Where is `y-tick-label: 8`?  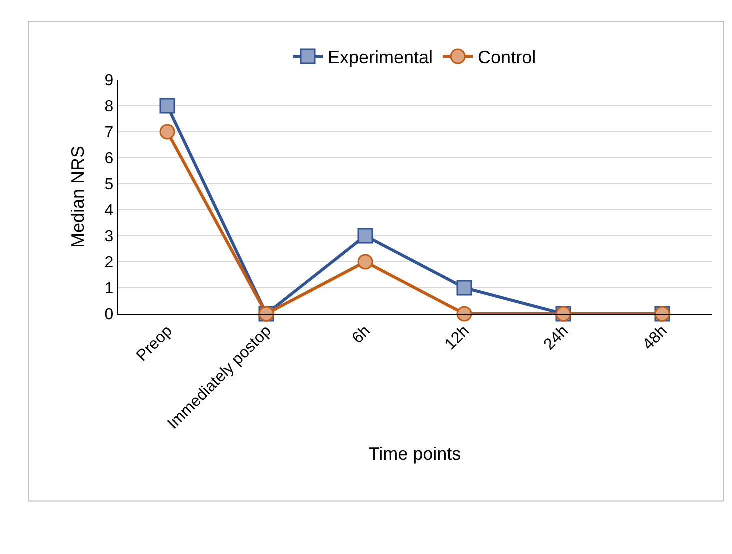
y-tick-label: 8 is located at coordinates (109, 107).